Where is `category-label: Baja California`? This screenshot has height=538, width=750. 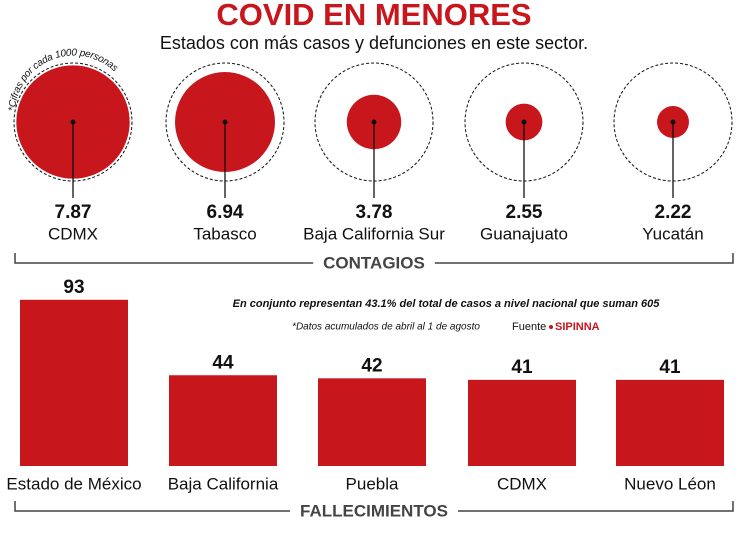
category-label: Baja California is located at coordinates (223, 483).